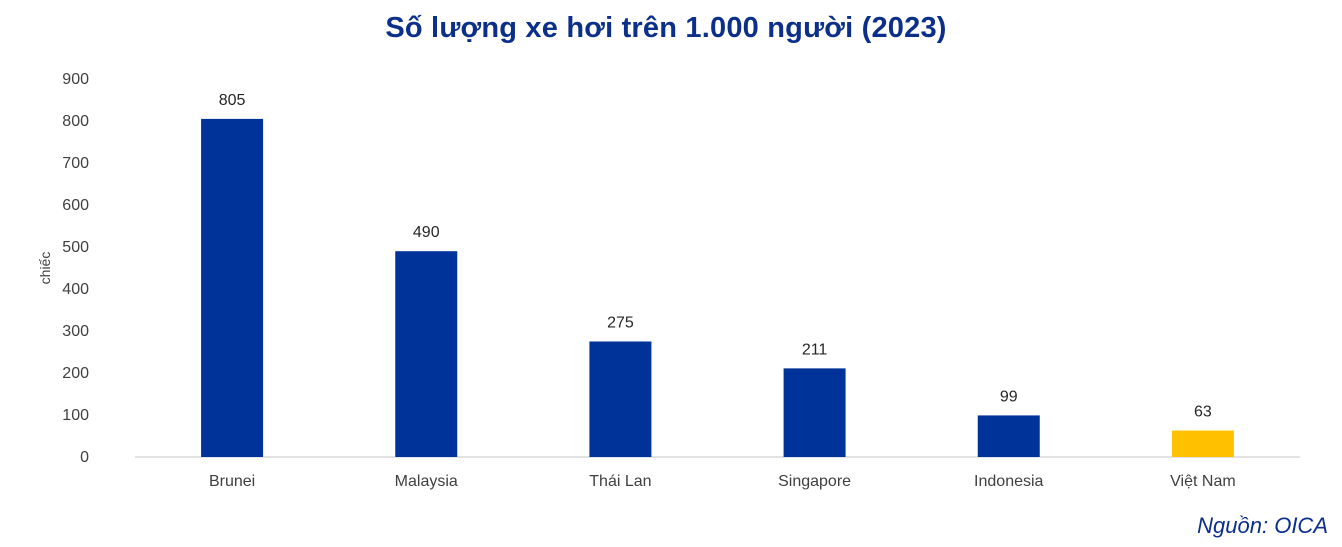 The image size is (1342, 547). What do you see at coordinates (620, 481) in the screenshot?
I see `x-tick-label-2: Thái Lan` at bounding box center [620, 481].